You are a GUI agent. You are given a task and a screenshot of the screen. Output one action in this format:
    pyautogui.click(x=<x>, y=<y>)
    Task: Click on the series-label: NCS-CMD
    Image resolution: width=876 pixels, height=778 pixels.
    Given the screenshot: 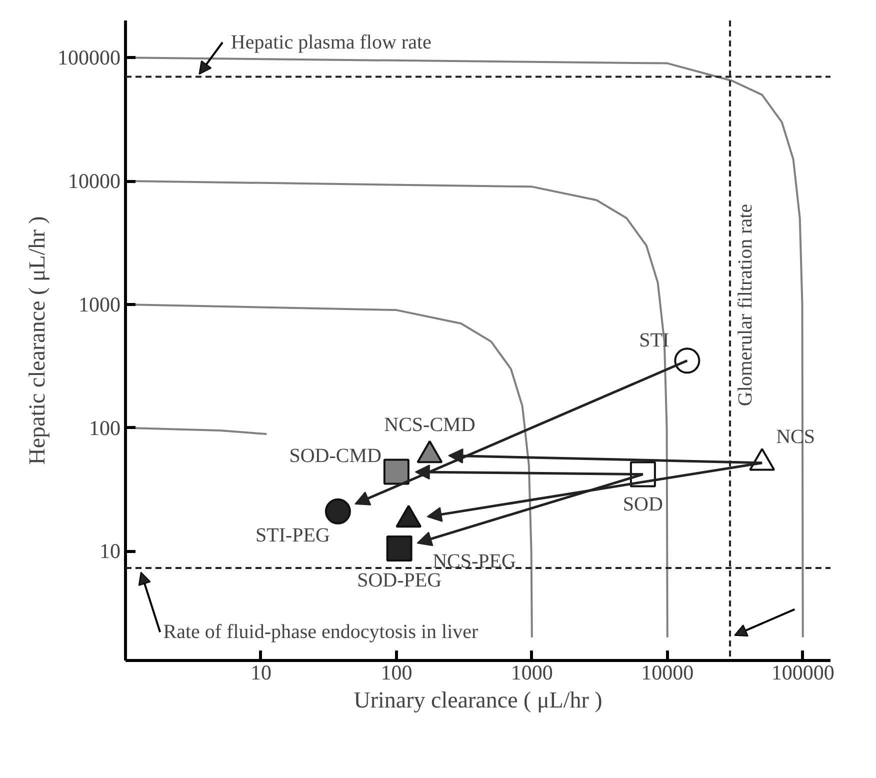 What is the action you would take?
    pyautogui.click(x=430, y=425)
    